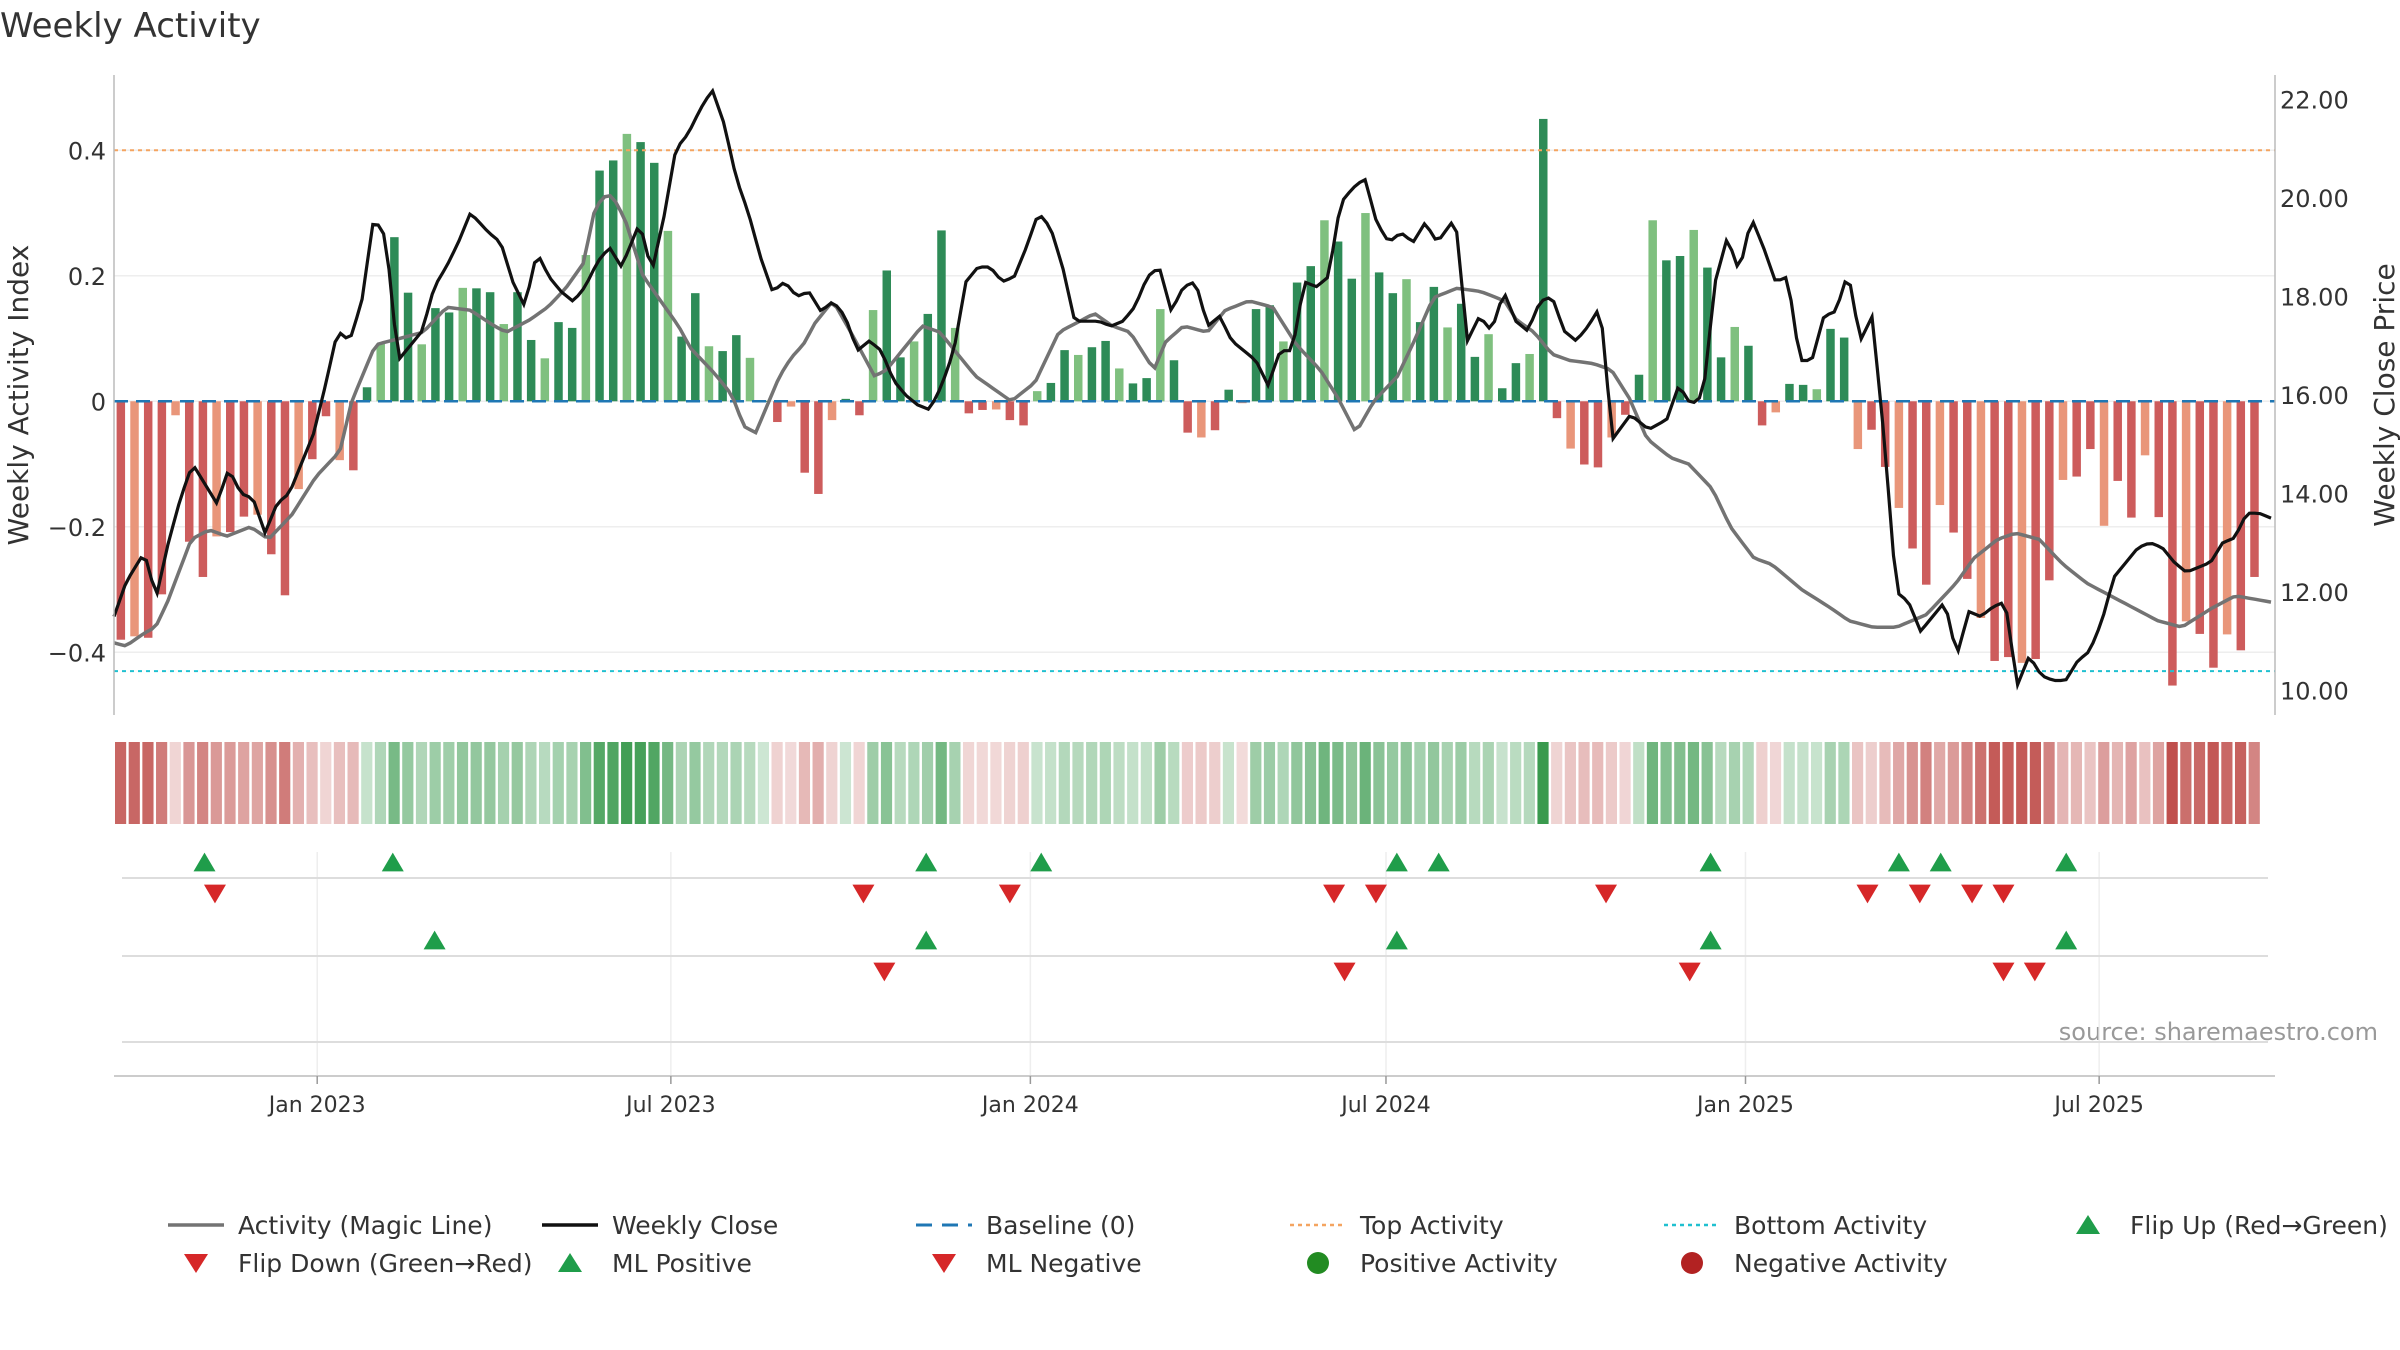 Image resolution: width=2400 pixels, height=1350 pixels. I want to click on y-tick-right-label: 20.00, so click(2314, 199).